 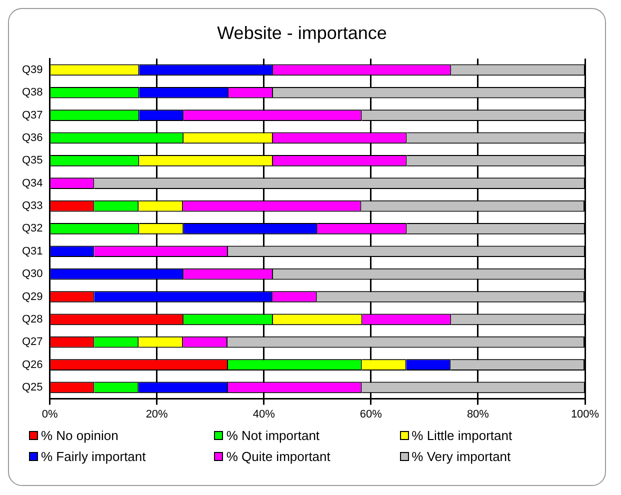 I want to click on x-tick-label: 40%, so click(x=264, y=414).